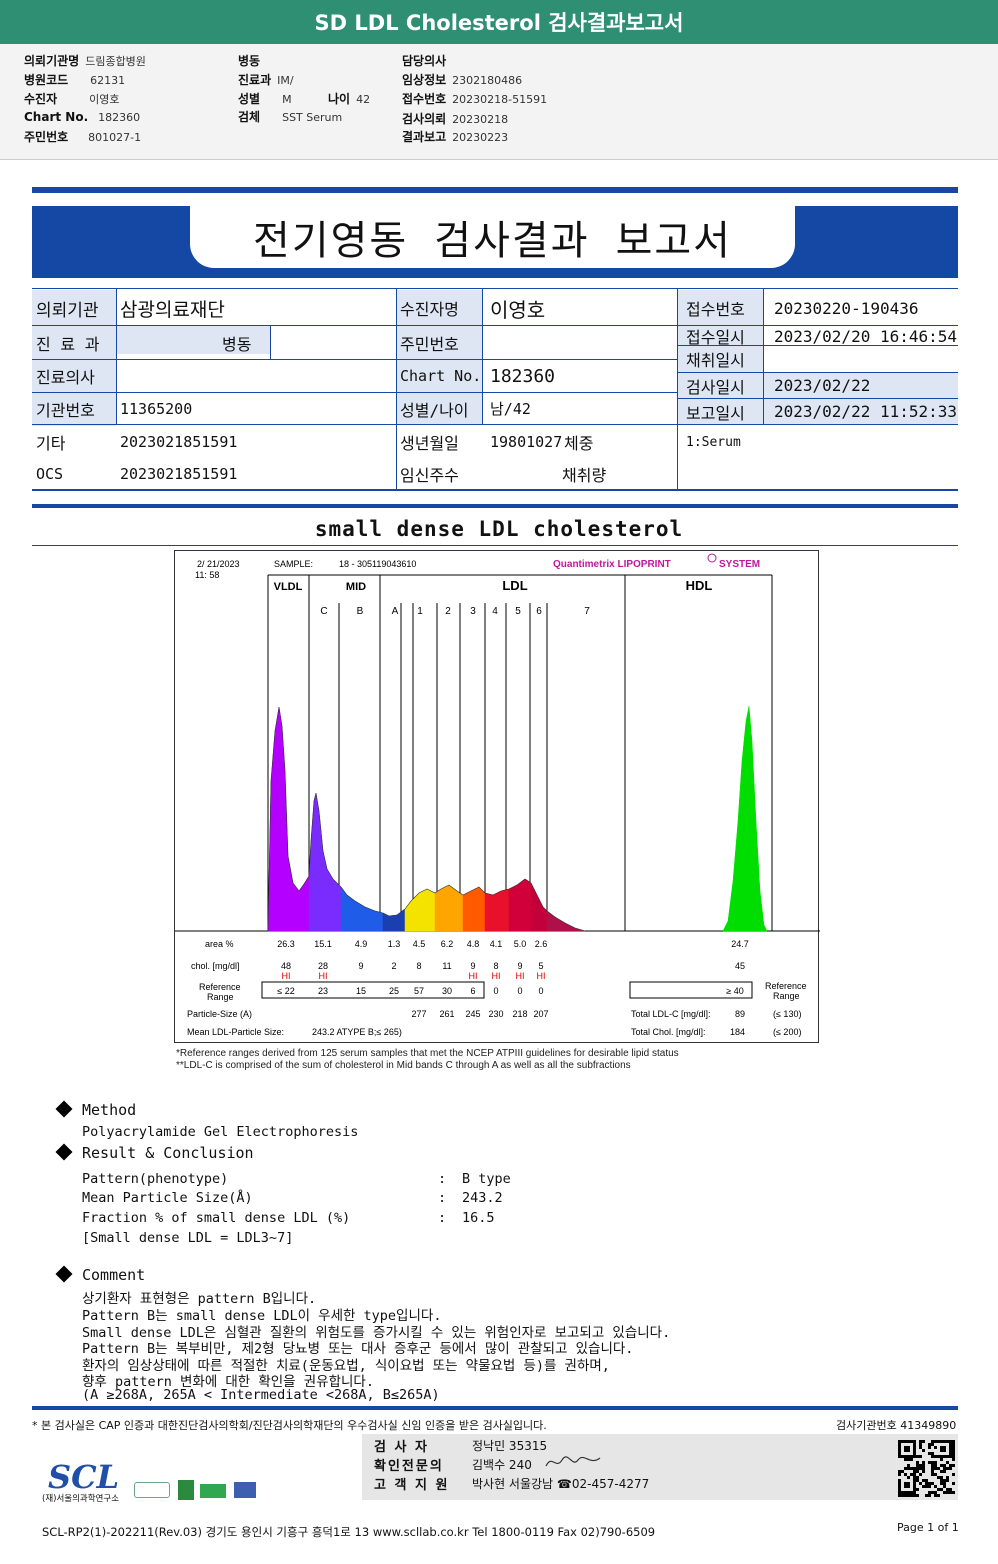  What do you see at coordinates (786, 986) in the screenshot?
I see `right-ref-label: Reference` at bounding box center [786, 986].